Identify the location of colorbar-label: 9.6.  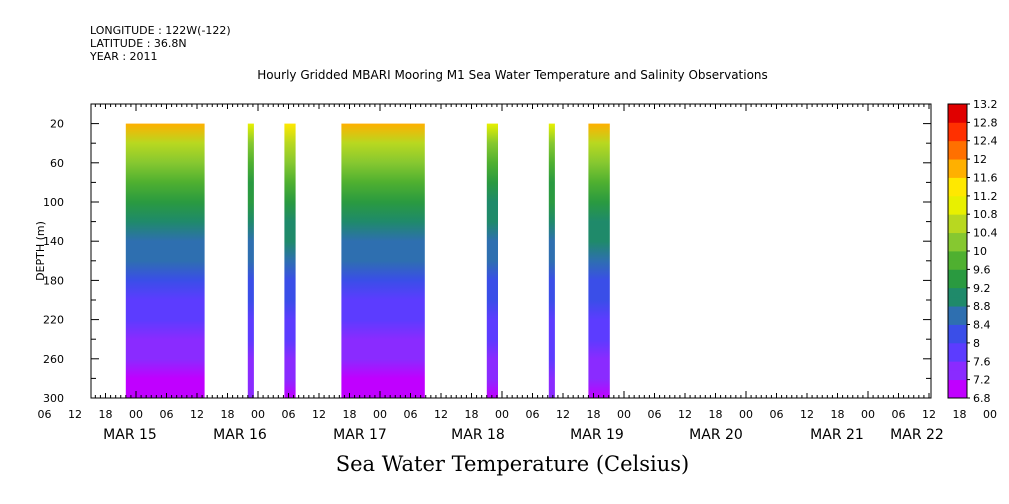
(982, 269).